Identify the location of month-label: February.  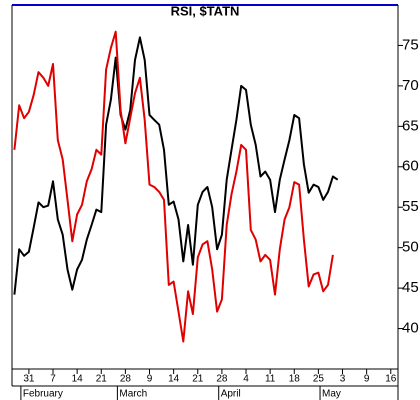
(43, 394).